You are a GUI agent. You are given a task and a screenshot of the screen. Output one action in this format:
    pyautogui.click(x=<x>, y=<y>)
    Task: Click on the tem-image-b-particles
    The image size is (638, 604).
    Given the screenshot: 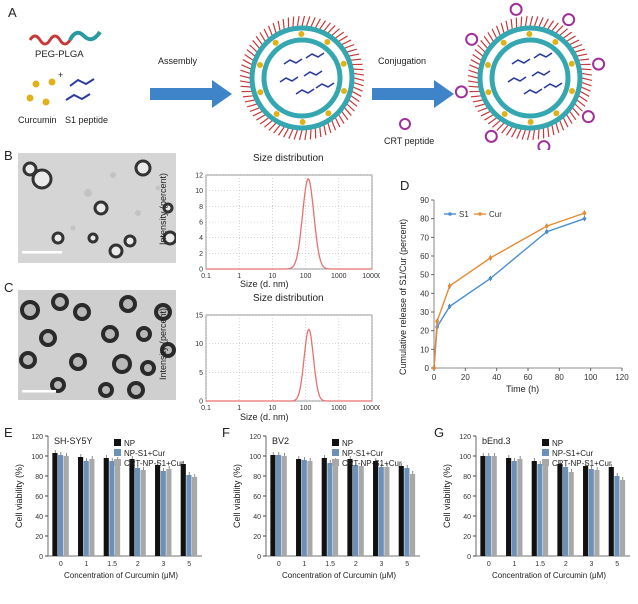 What is the action you would take?
    pyautogui.click(x=97, y=208)
    